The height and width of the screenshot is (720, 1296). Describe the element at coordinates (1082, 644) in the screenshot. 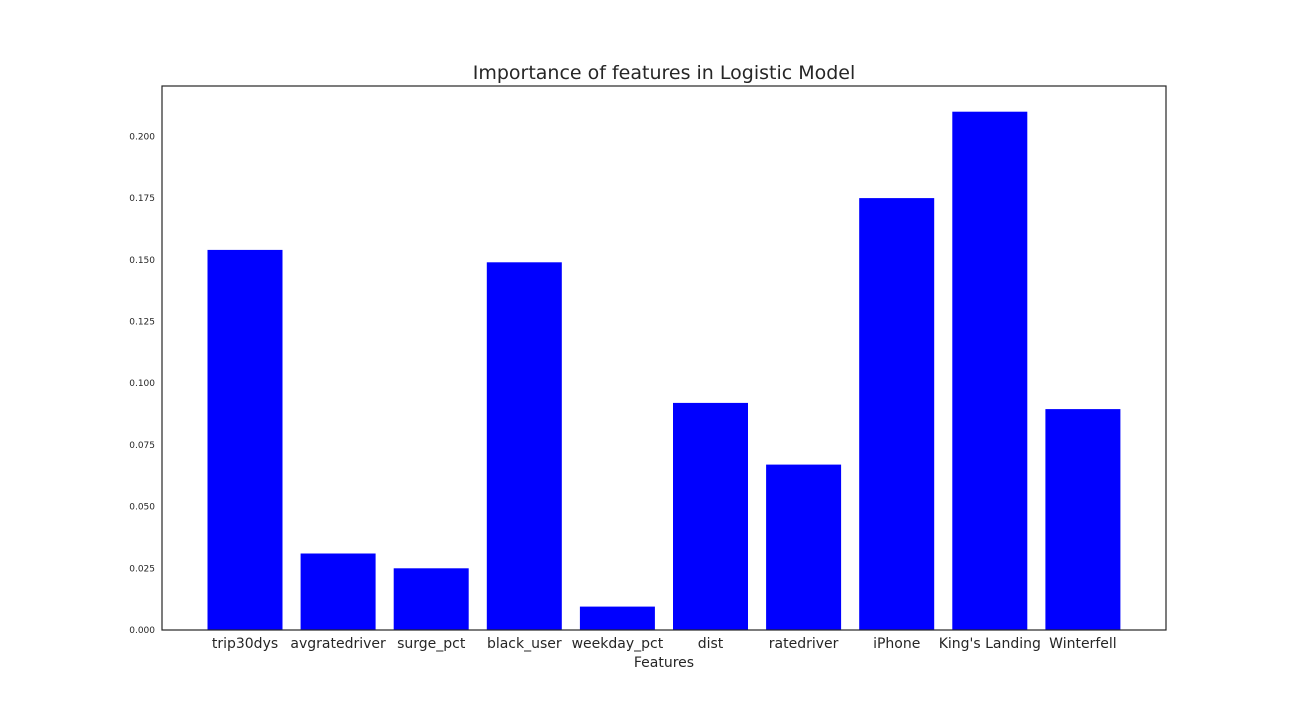

I see `x-tick-label: Winterfell` at that location.